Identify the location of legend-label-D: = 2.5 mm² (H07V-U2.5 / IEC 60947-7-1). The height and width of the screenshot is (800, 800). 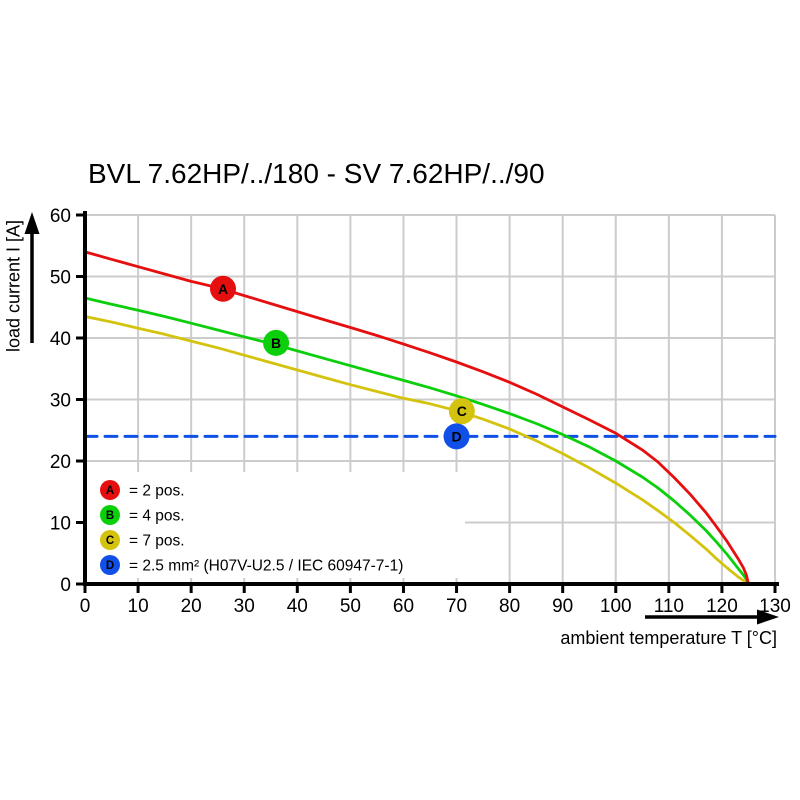
(266, 566).